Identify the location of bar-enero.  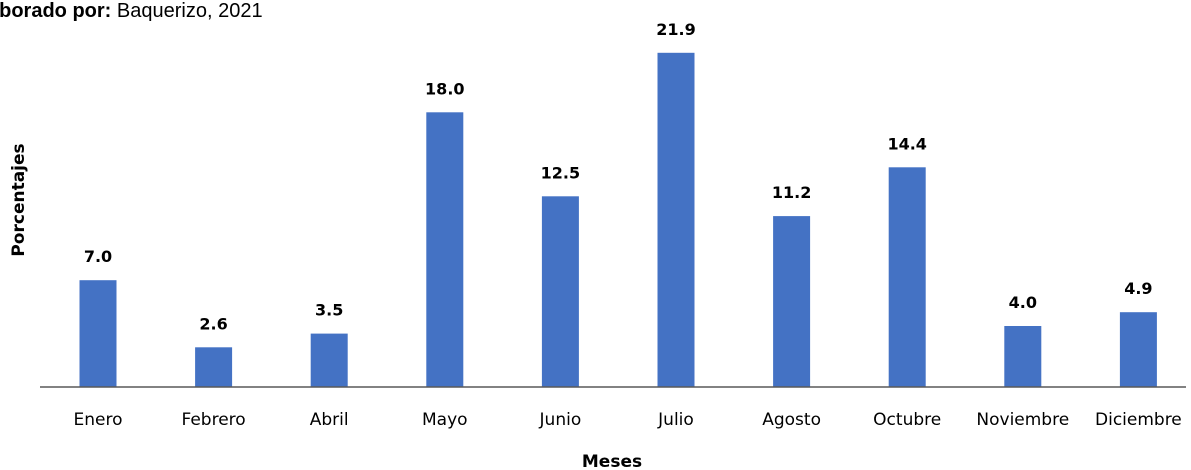
(98, 333).